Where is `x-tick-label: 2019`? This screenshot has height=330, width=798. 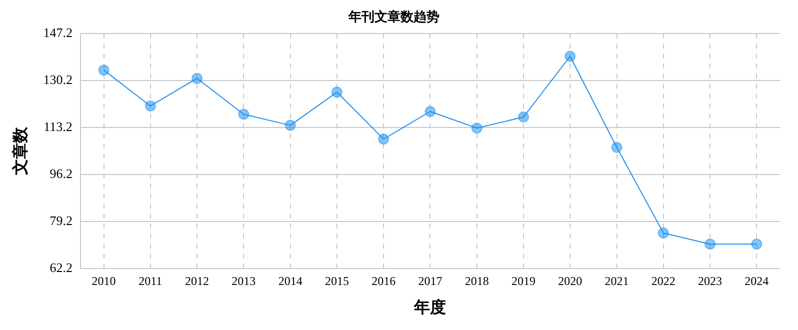 x-tick-label: 2019 is located at coordinates (524, 281).